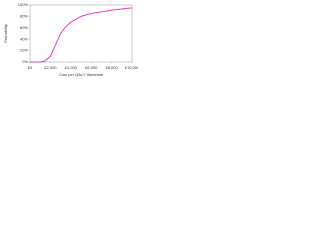 This screenshot has width=320, height=240. Describe the element at coordinates (91, 67) in the screenshot. I see `x-tick-label: £6,000` at that location.